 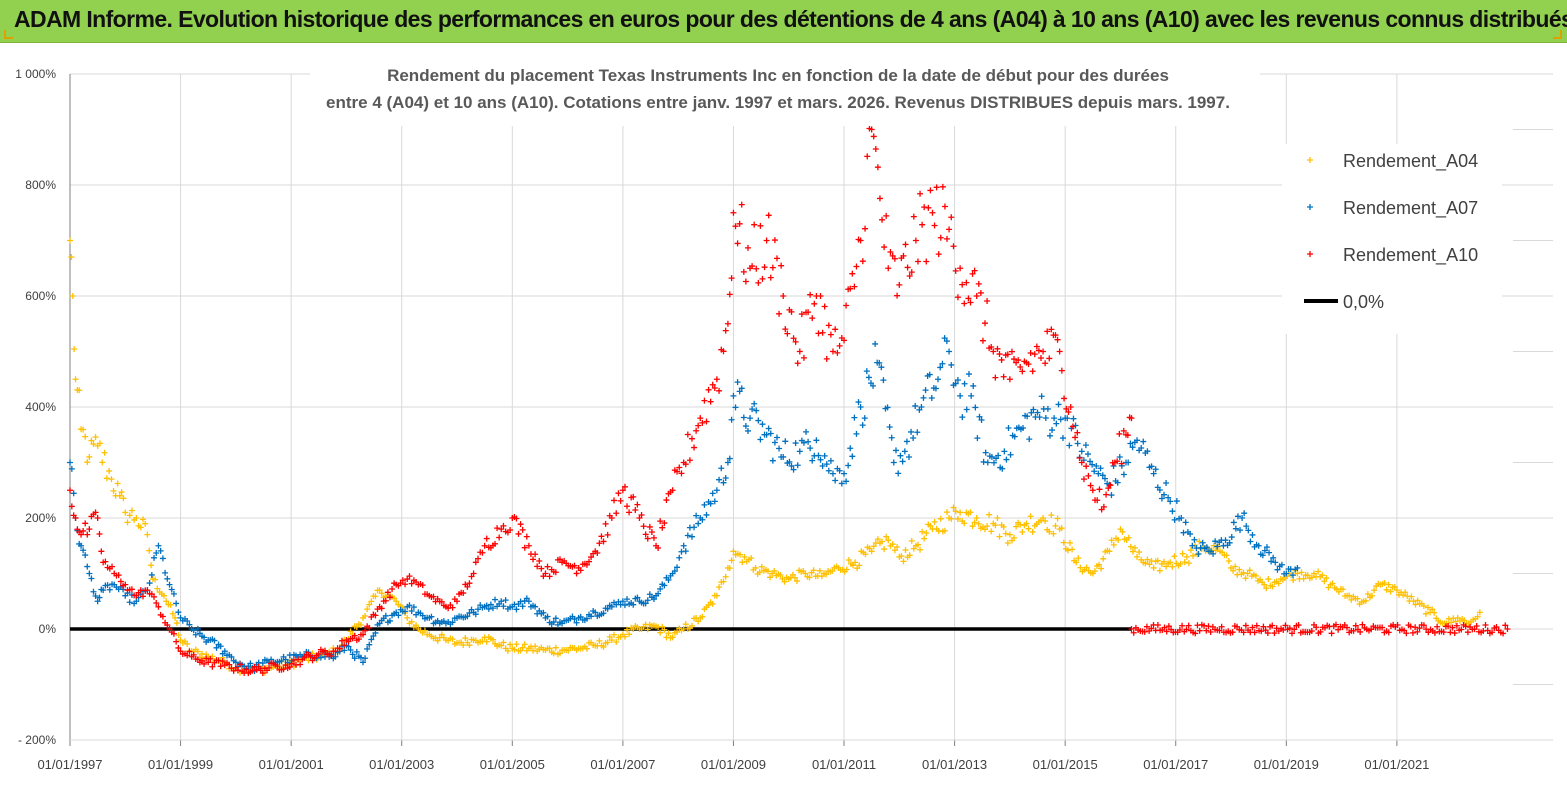 What do you see at coordinates (1396, 764) in the screenshot?
I see `x-tick-label: 01/01/2021` at bounding box center [1396, 764].